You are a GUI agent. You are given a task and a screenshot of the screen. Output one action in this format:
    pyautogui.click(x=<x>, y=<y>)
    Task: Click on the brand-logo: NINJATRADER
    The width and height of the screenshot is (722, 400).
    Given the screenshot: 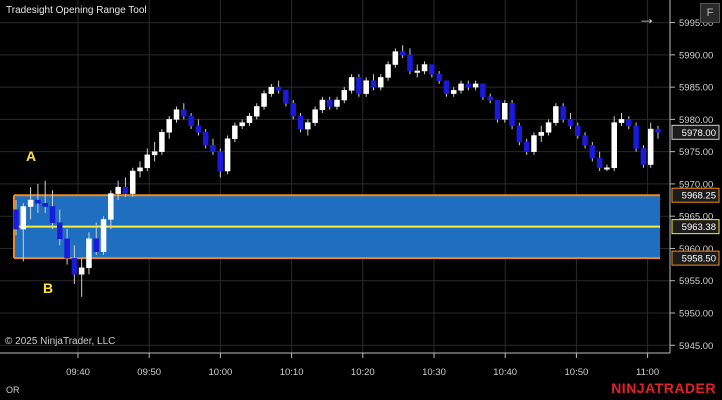 What is the action you would take?
    pyautogui.click(x=663, y=388)
    